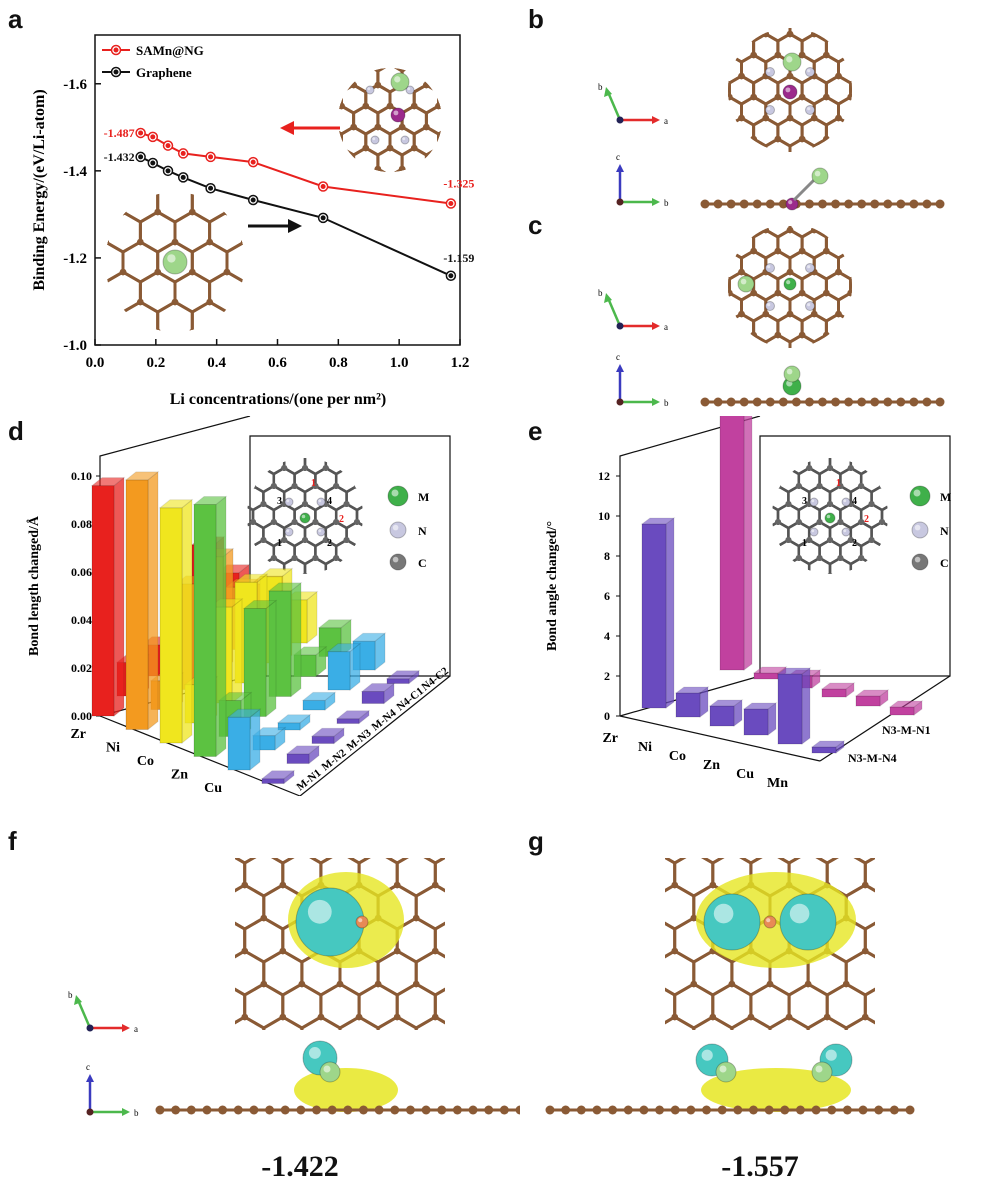 Image resolution: width=1000 pixels, height=1192 pixels. What do you see at coordinates (439, 875) in the screenshot?
I see `charge-f-ring` at bounding box center [439, 875].